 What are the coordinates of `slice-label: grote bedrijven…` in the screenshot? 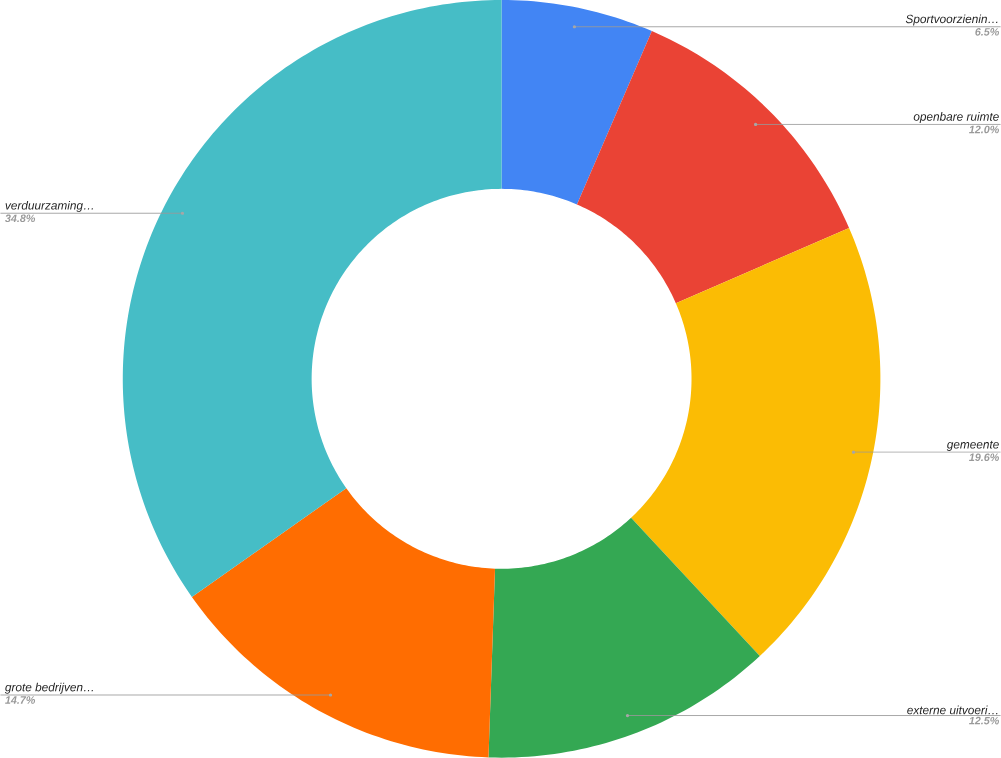 It's located at (48, 688).